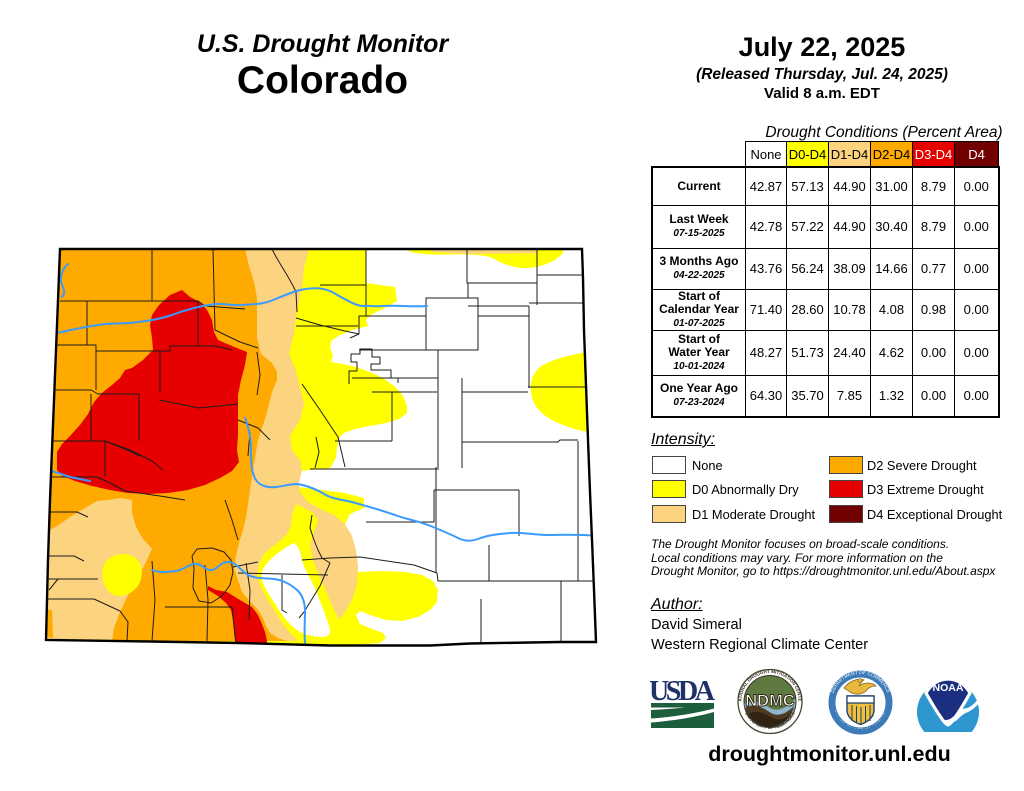  Describe the element at coordinates (683, 691) in the screenshot. I see `svg-text: USDA` at that location.